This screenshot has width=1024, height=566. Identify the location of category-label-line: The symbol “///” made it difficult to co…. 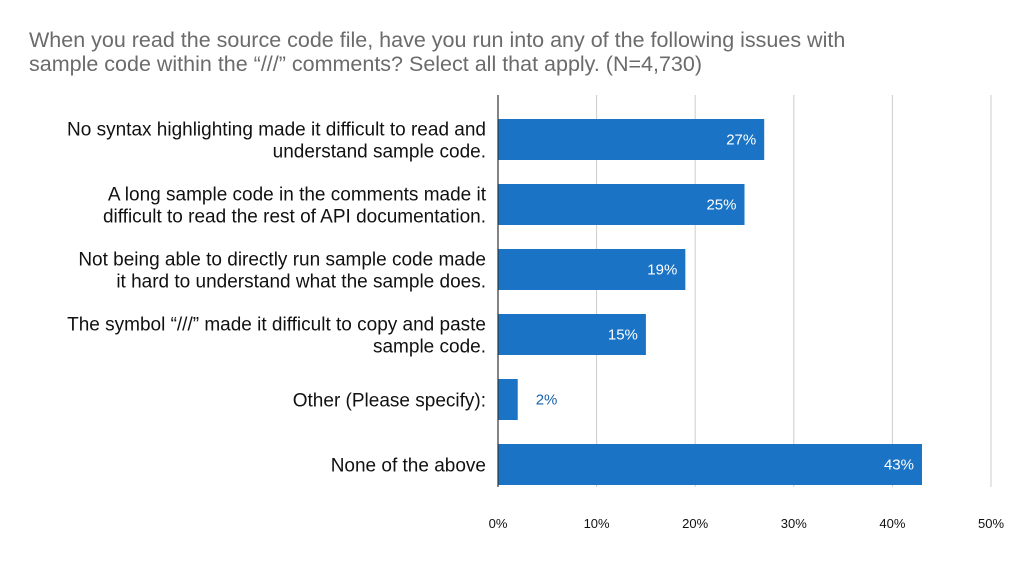
(276, 325).